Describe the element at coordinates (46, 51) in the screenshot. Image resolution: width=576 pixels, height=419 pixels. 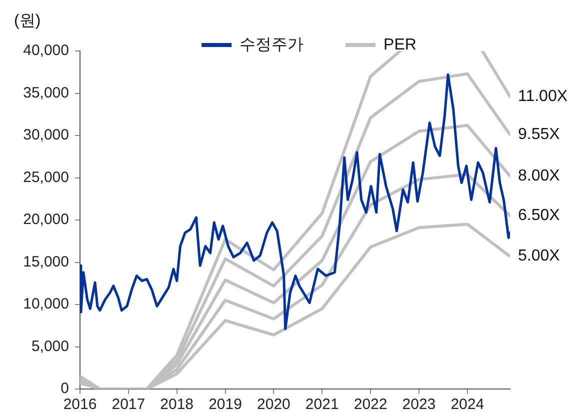
I see `y-tick-label: 40,000` at that location.